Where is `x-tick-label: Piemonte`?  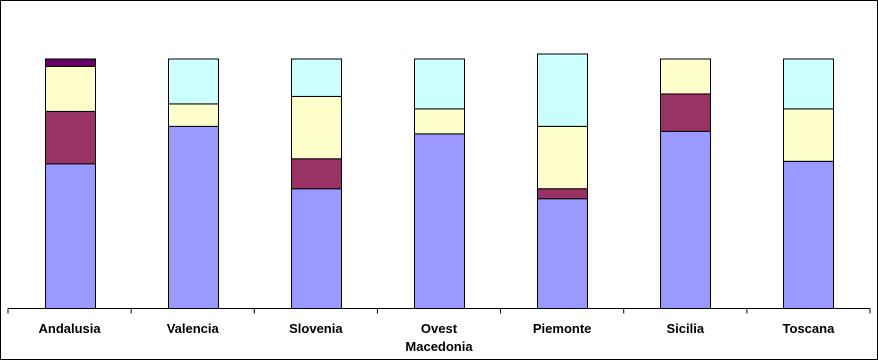 x-tick-label: Piemonte is located at coordinates (562, 328).